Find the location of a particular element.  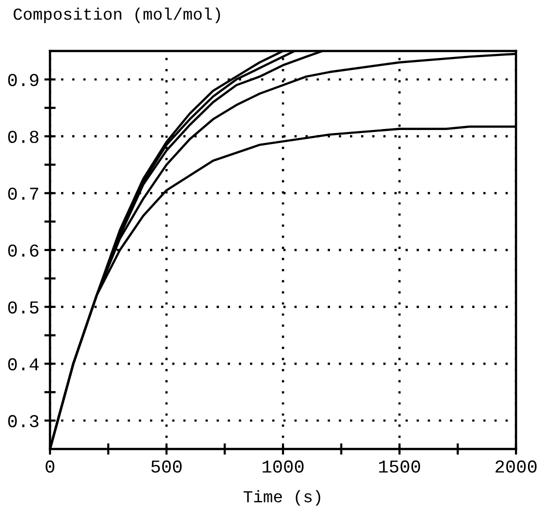

y-axis-title: Composition (mol/mol) is located at coordinates (117, 16).